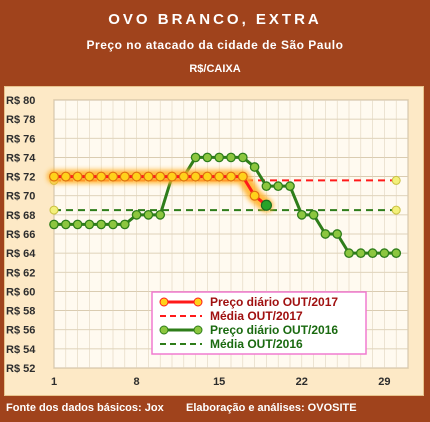 This screenshot has height=422, width=430. What do you see at coordinates (219, 382) in the screenshot?
I see `x-tick-label: 15` at bounding box center [219, 382].